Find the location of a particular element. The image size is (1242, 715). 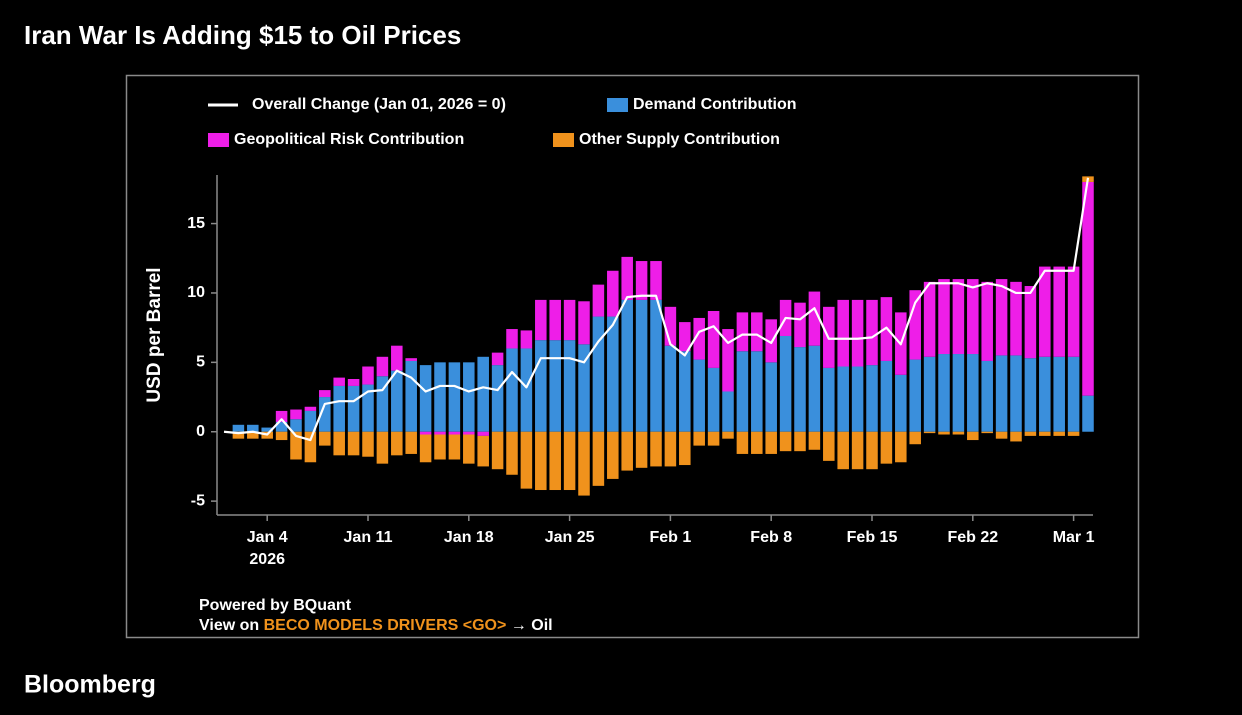

x-tick-label: Jan 4 is located at coordinates (267, 537).